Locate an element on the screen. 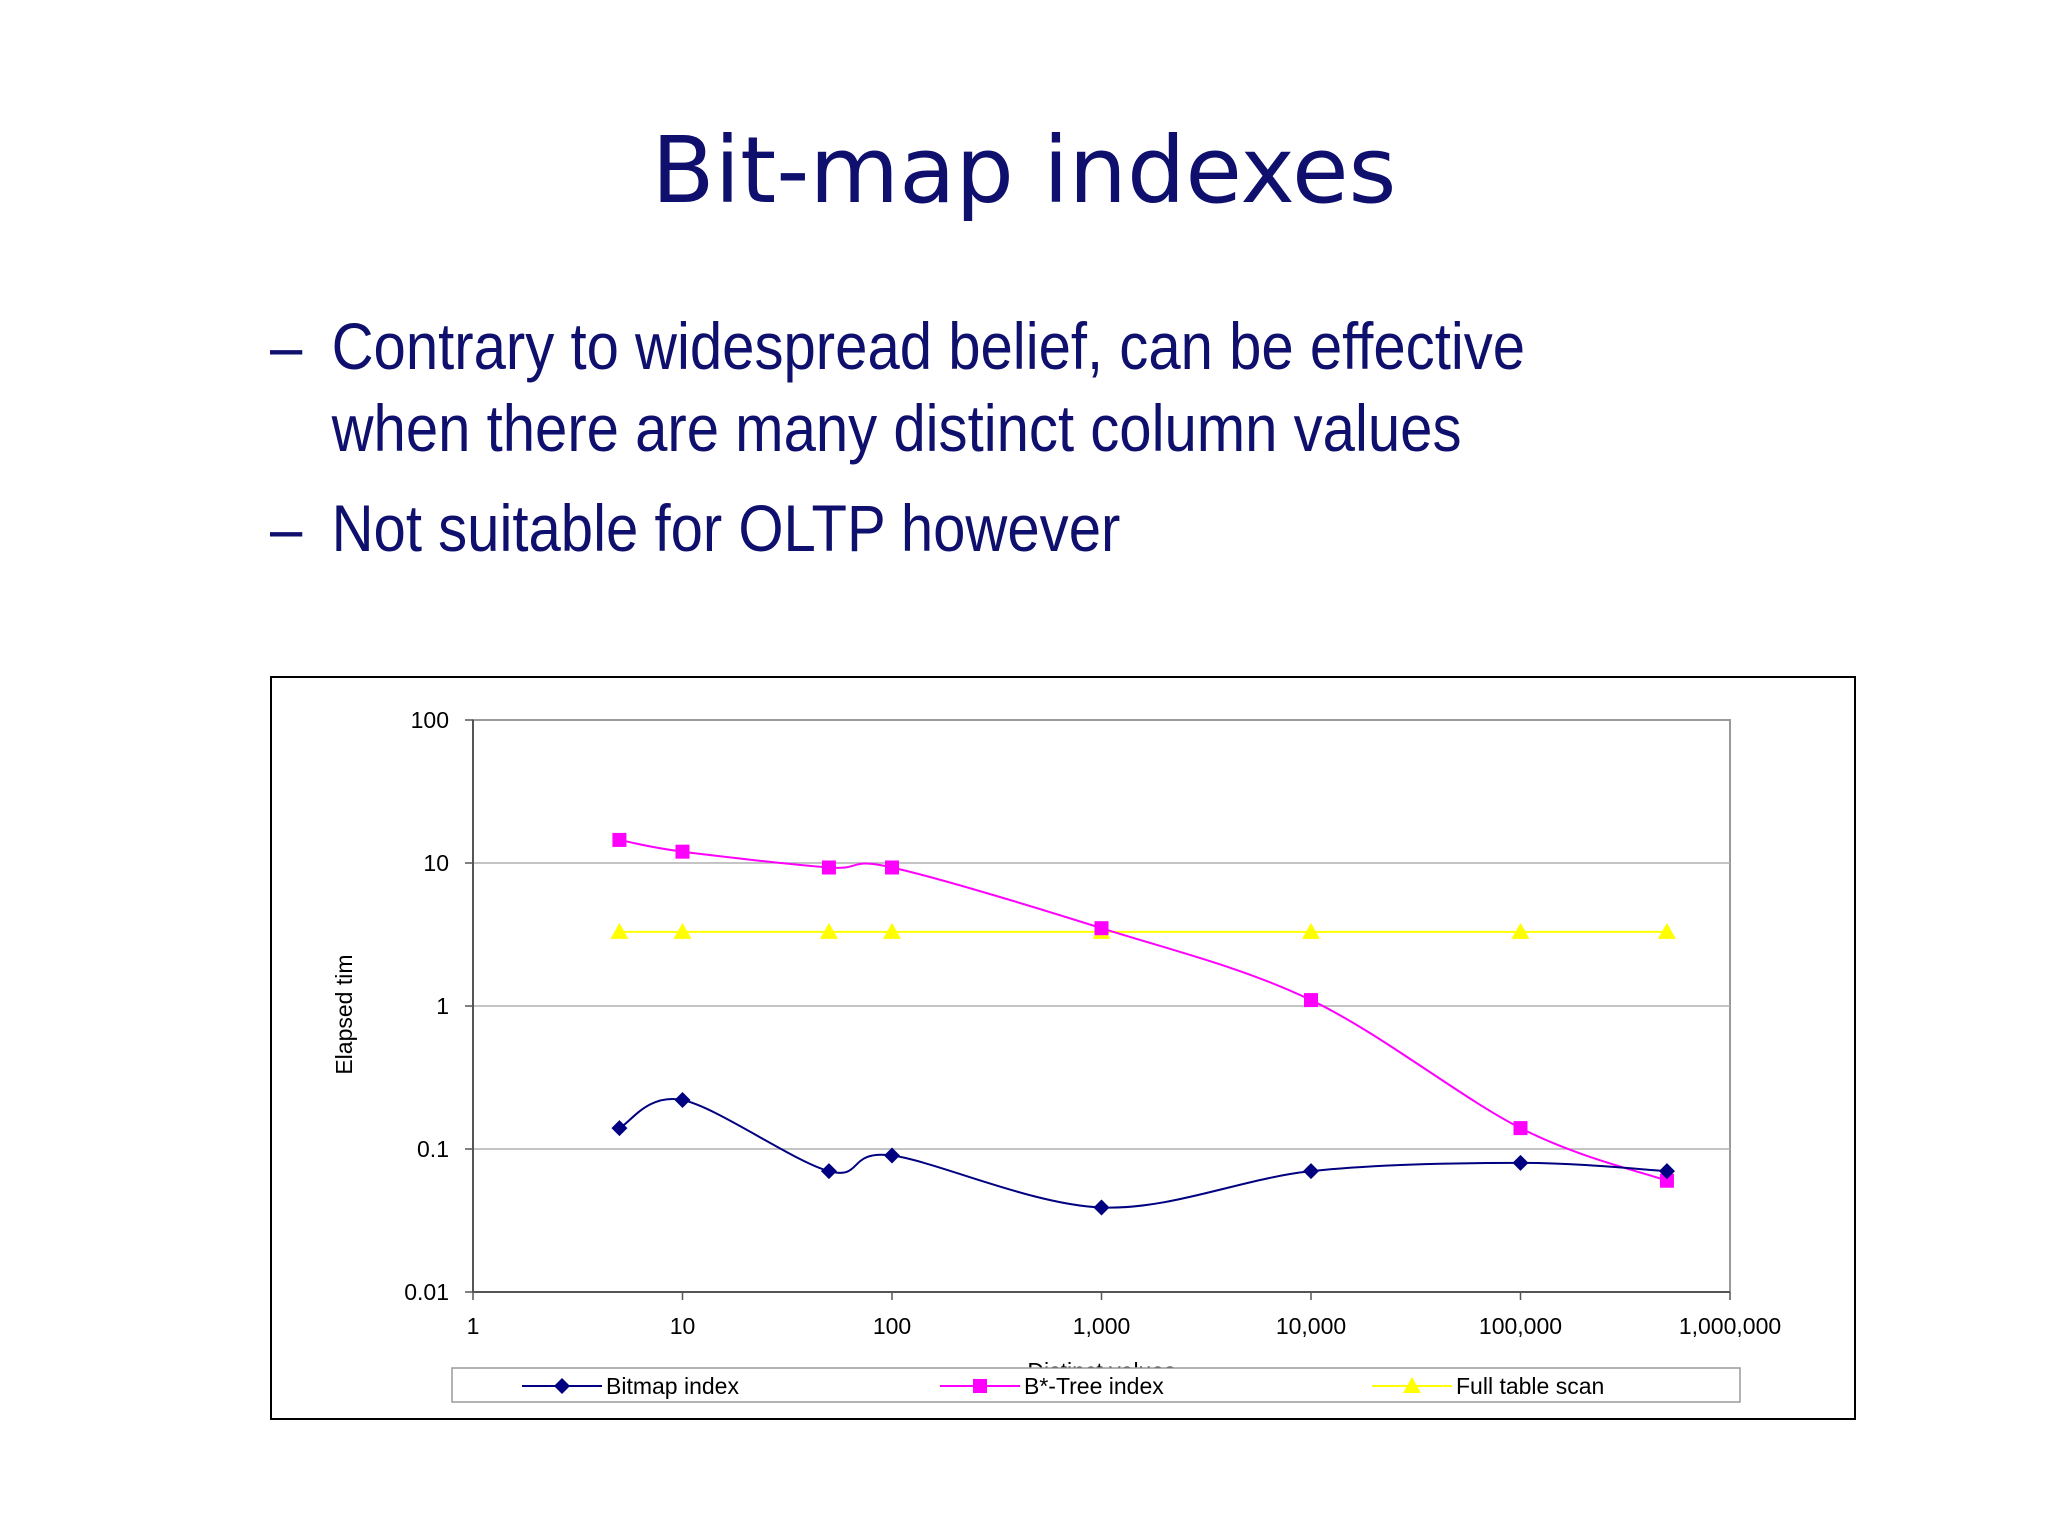 This screenshot has width=2048, height=1536. full-table-scan-legend-marker is located at coordinates (1412, 1385).